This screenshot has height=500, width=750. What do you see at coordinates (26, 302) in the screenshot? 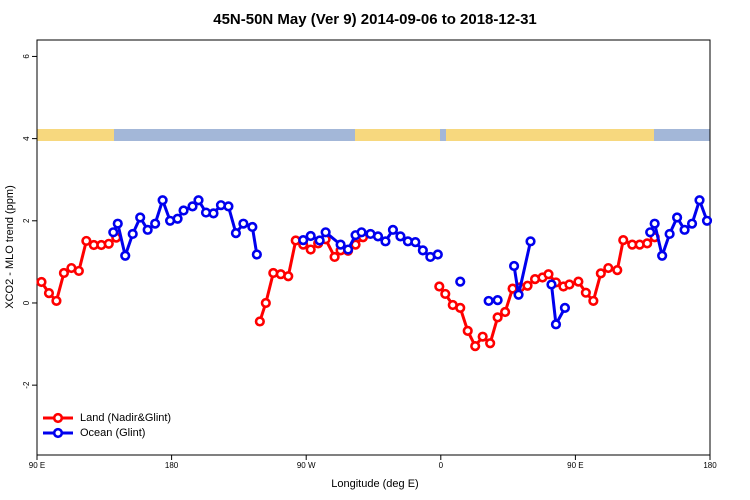
I see `y-tick-label: 0` at bounding box center [26, 302].